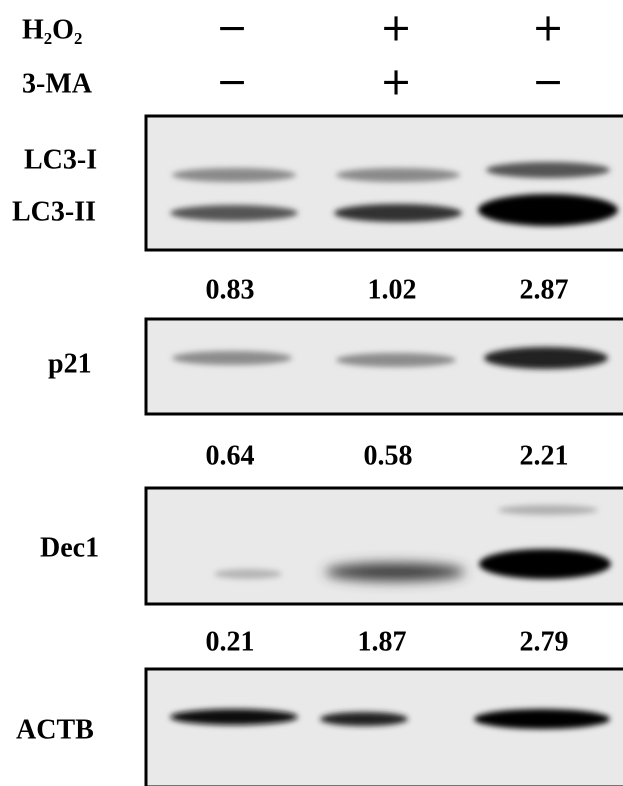 The width and height of the screenshot is (623, 786). Describe the element at coordinates (230, 289) in the screenshot. I see `quantification: 0.83` at that location.